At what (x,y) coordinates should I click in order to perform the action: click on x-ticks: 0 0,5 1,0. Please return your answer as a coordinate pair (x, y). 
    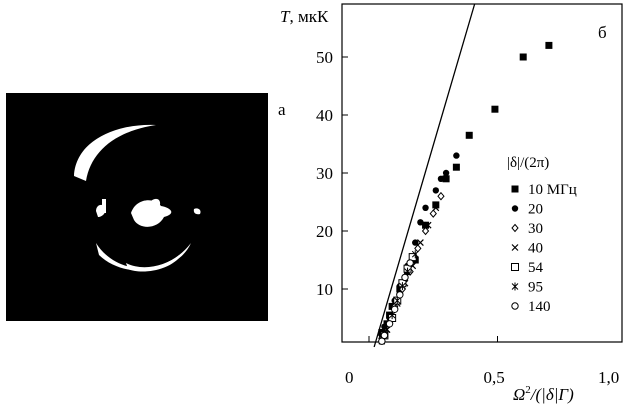
    Looking at the image, I should click on (482, 361).